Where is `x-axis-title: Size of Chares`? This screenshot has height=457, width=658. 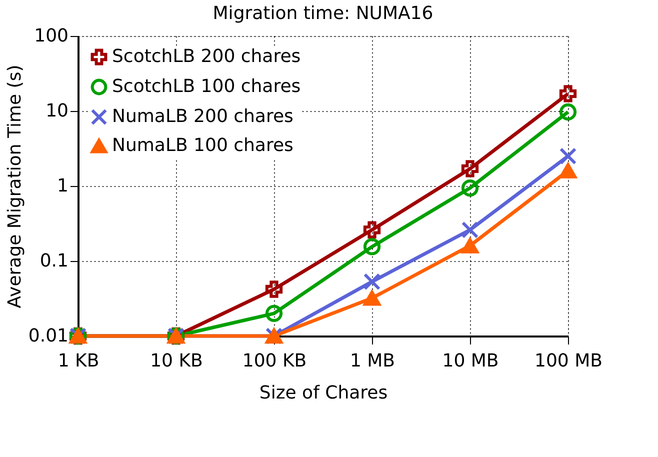
x-axis-title: Size of Chares is located at coordinates (323, 393).